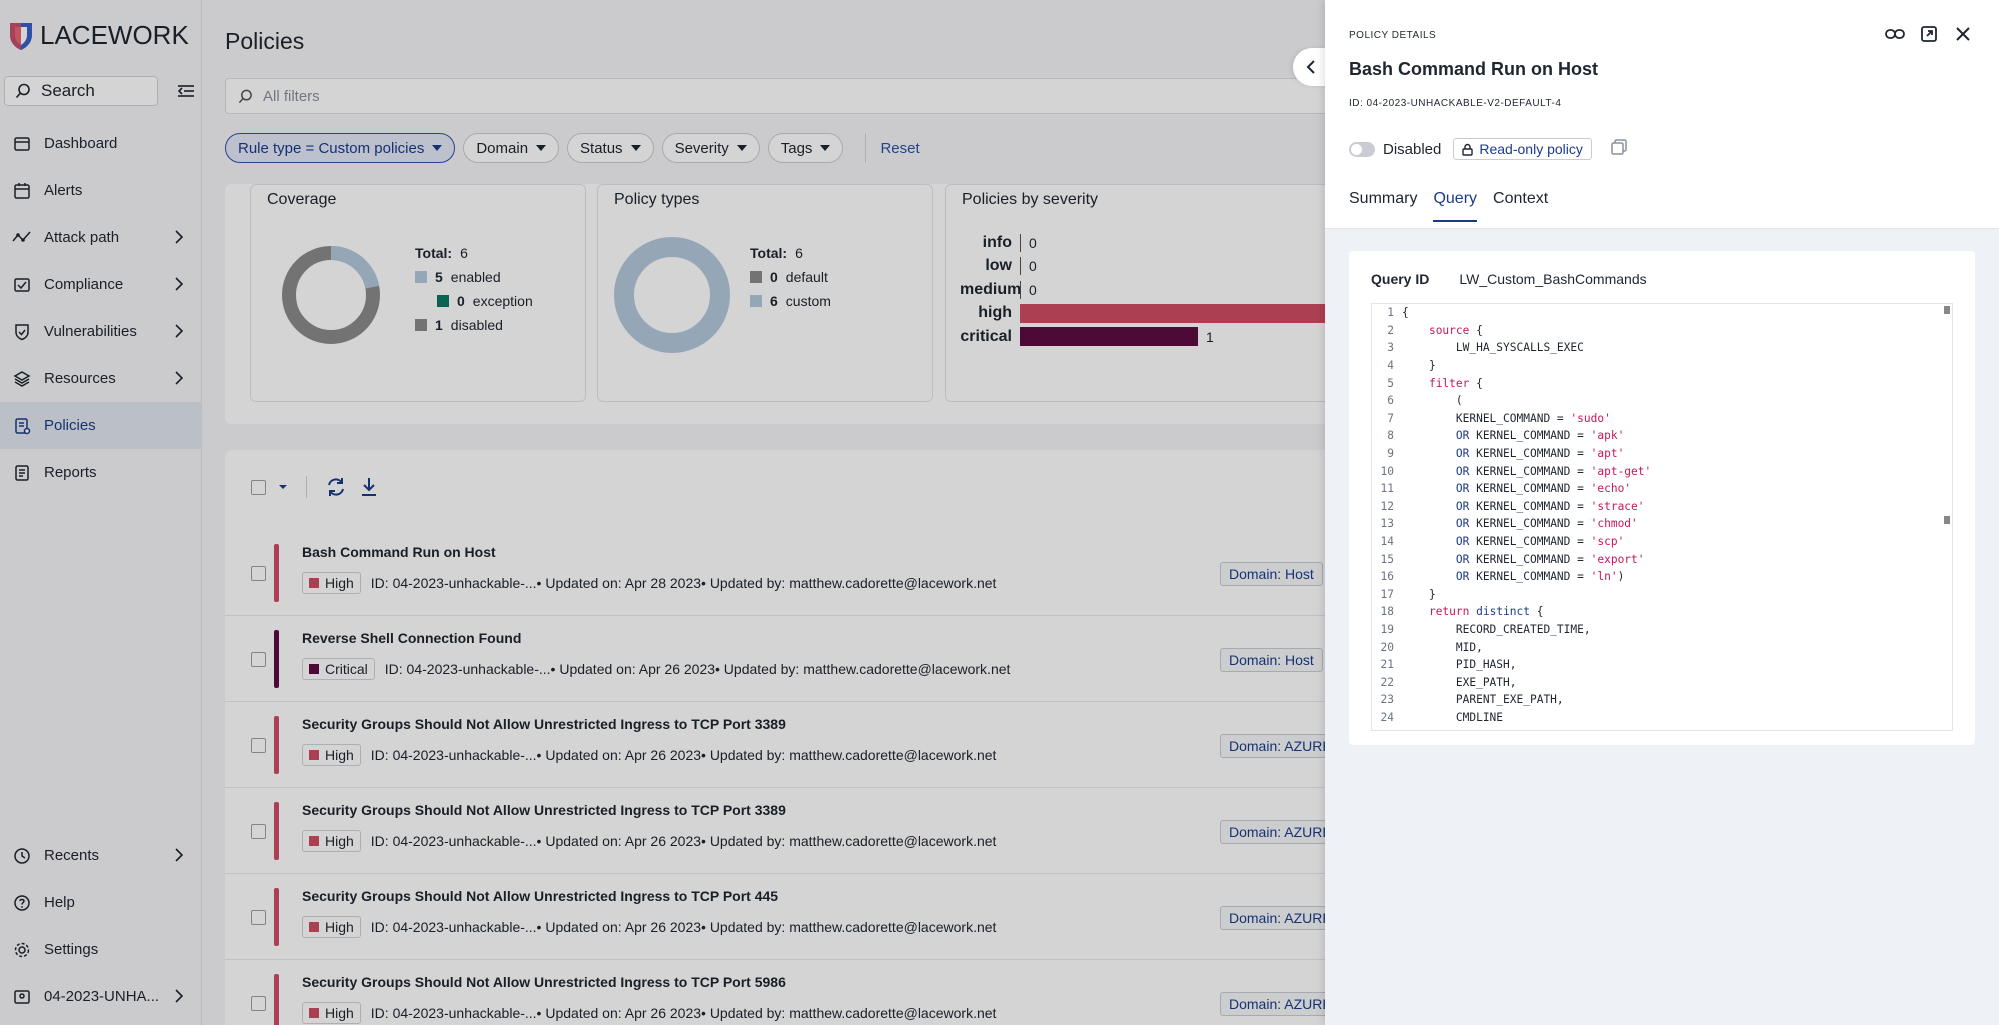 This screenshot has height=1025, width=1999. I want to click on nav-label: Reports, so click(70, 472).